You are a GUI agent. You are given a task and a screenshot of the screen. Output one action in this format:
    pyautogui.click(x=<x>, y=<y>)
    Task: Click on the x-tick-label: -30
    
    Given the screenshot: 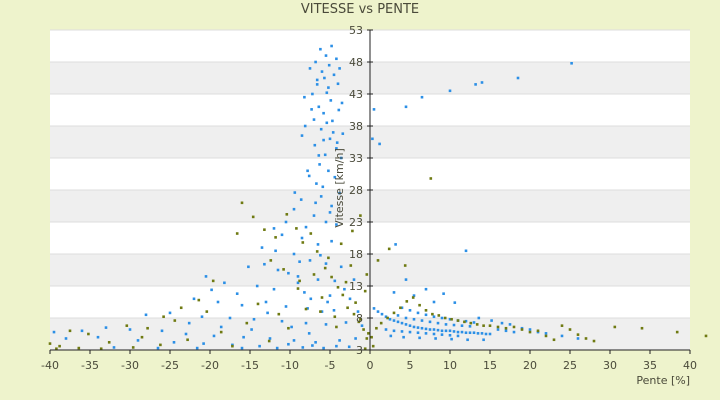 What is the action you would take?
    pyautogui.click(x=130, y=365)
    